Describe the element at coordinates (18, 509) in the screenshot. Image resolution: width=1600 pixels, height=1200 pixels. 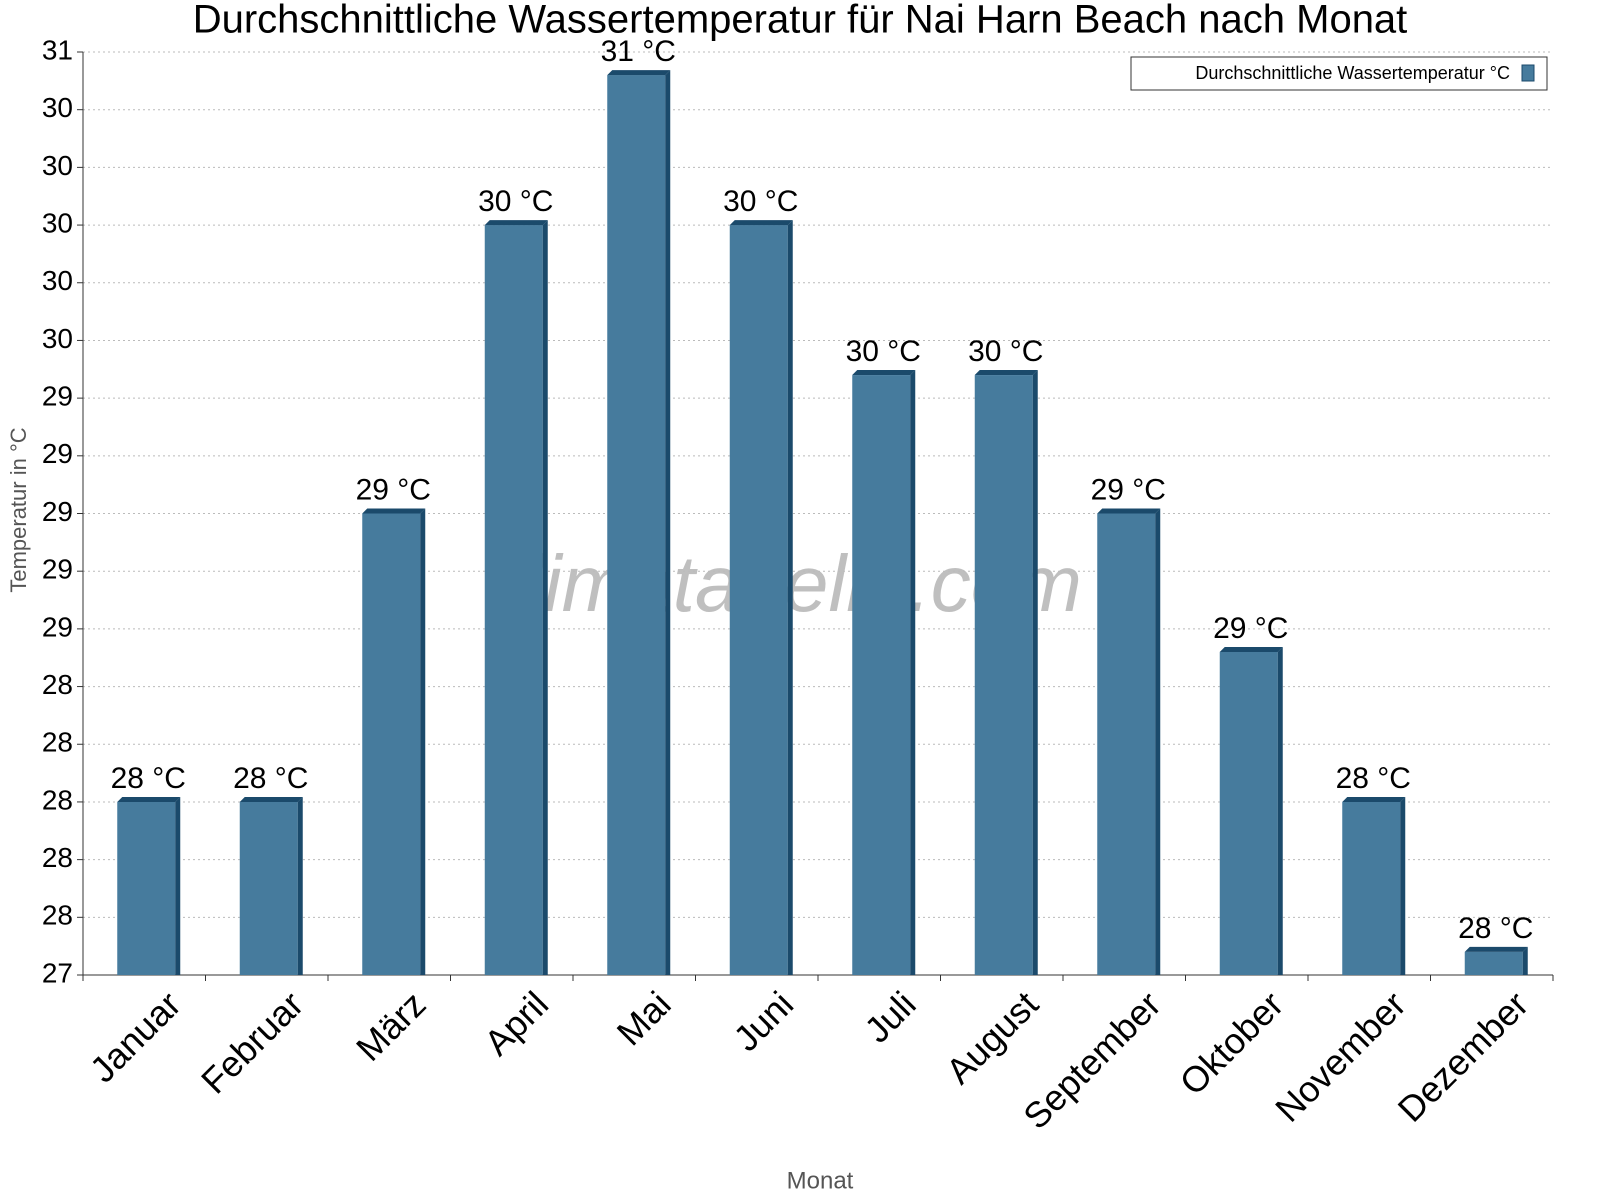
I see `y-axis-title: Temperatur in °C` at that location.